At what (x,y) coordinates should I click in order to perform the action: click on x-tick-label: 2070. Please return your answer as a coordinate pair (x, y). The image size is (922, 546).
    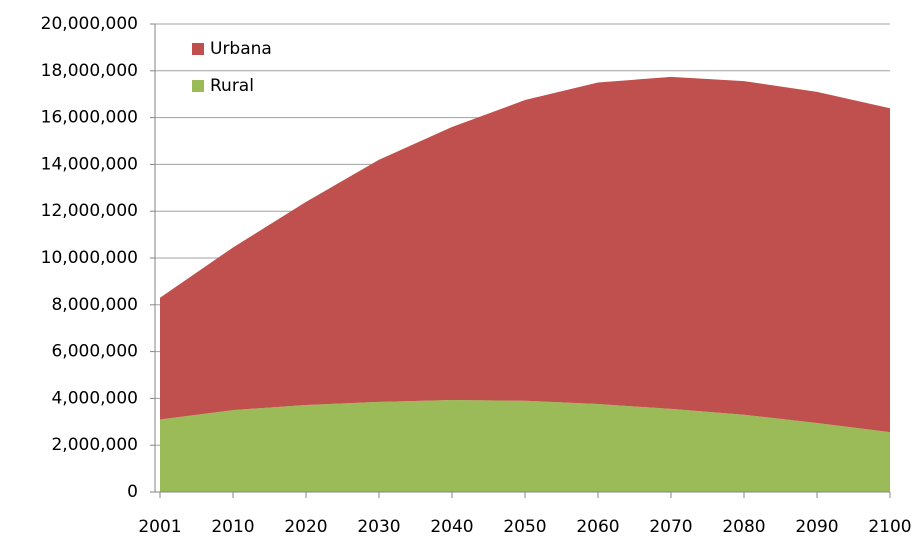
    Looking at the image, I should click on (670, 527).